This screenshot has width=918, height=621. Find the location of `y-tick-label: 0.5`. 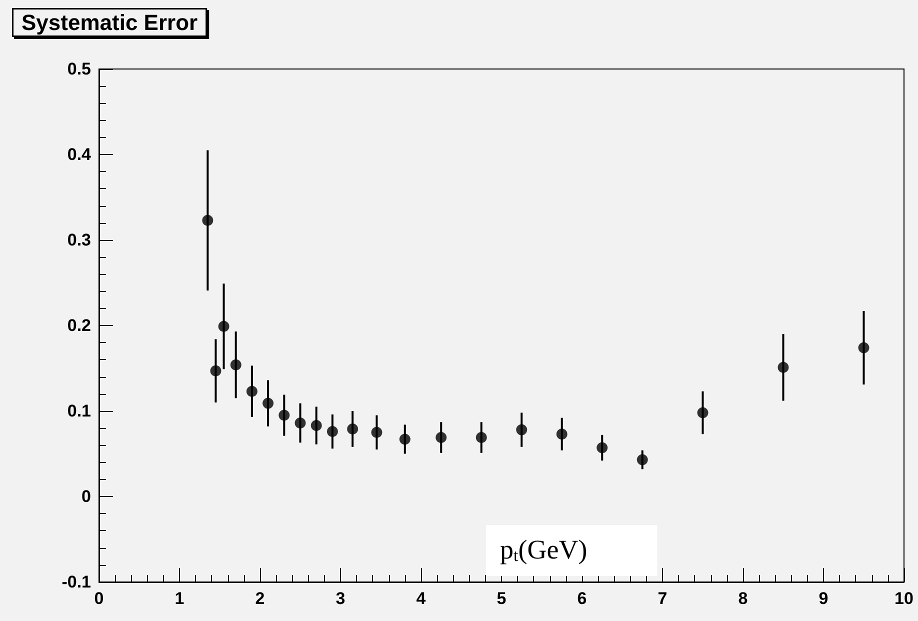

y-tick-label: 0.5 is located at coordinates (79, 69).